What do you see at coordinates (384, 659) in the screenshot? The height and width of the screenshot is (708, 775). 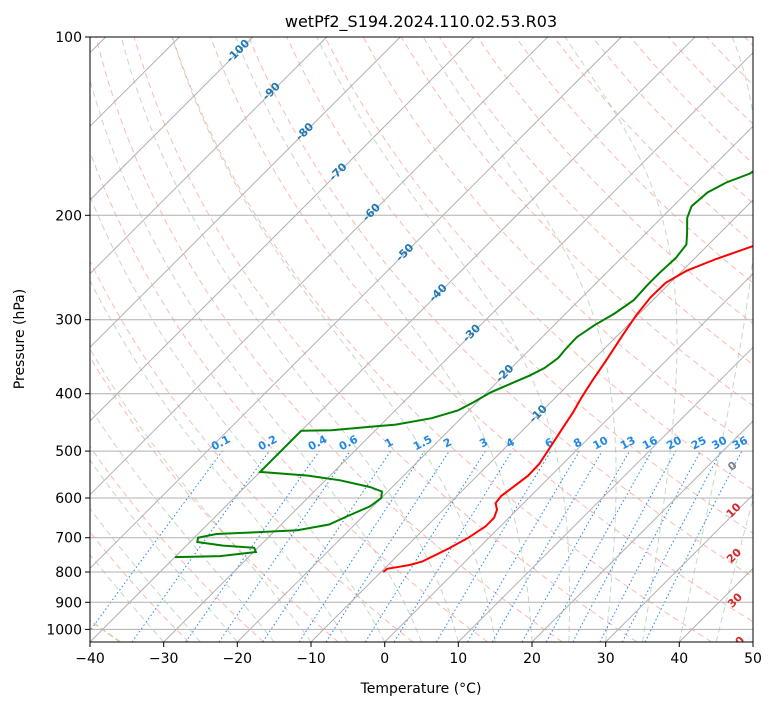 I see `x-tick-label: 0` at bounding box center [384, 659].